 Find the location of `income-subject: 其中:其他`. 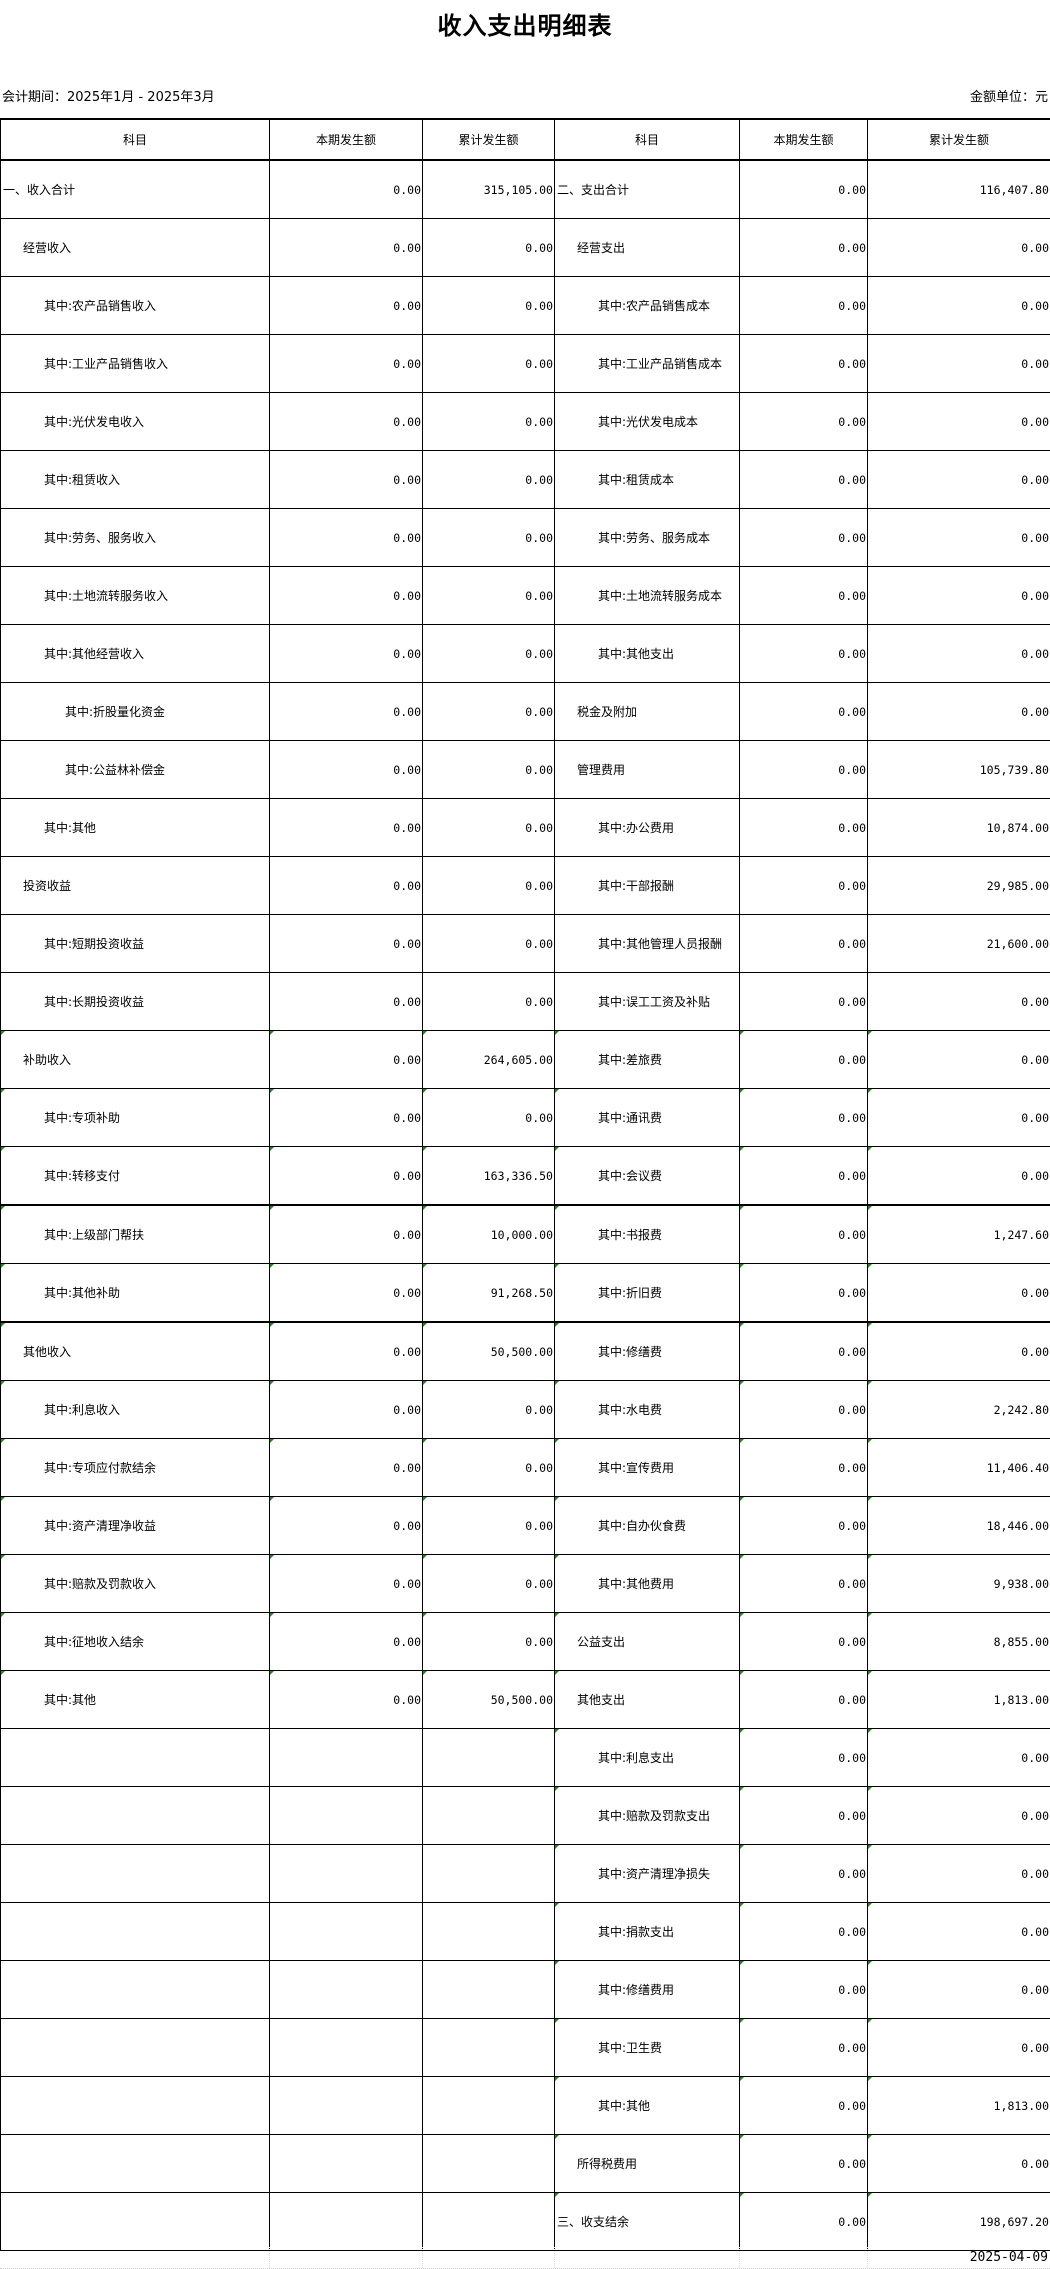

income-subject: 其中:其他 is located at coordinates (135, 1699).